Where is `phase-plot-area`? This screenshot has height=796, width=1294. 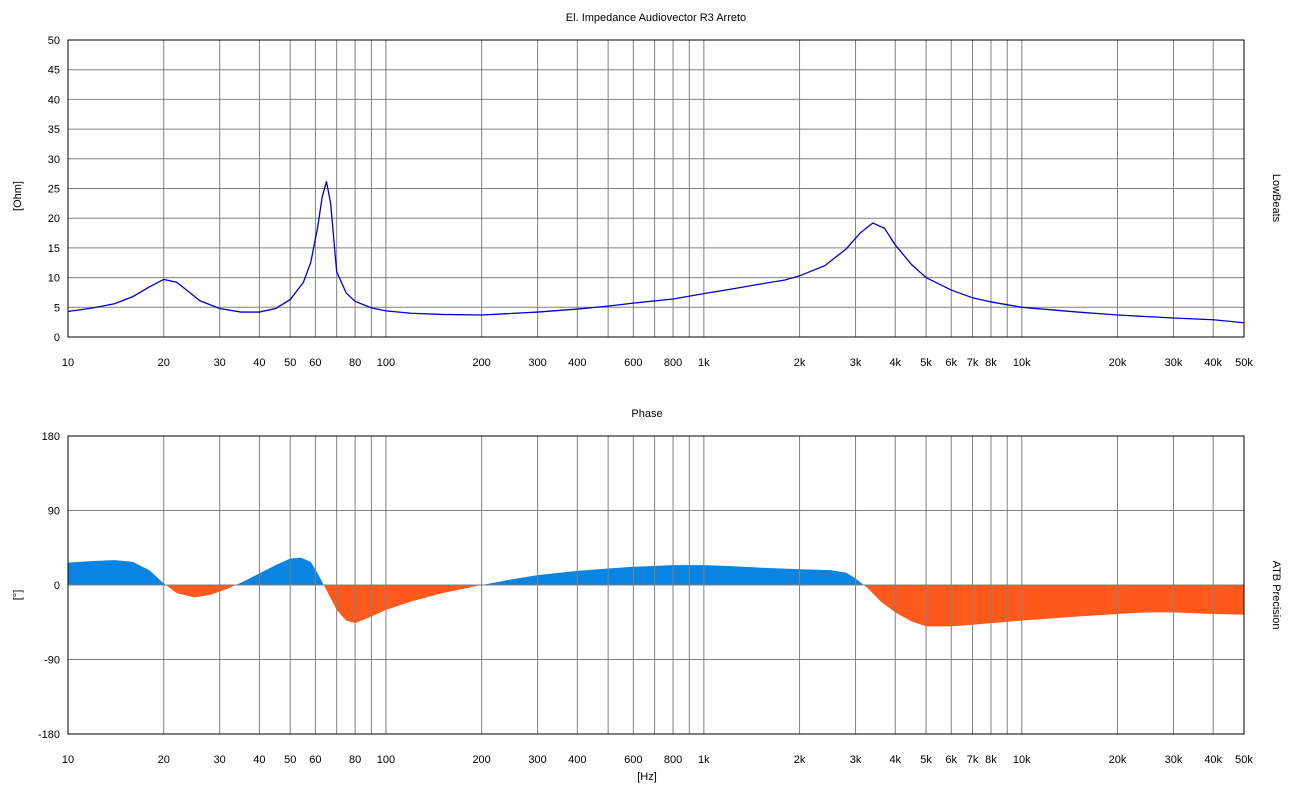 phase-plot-area is located at coordinates (656, 592).